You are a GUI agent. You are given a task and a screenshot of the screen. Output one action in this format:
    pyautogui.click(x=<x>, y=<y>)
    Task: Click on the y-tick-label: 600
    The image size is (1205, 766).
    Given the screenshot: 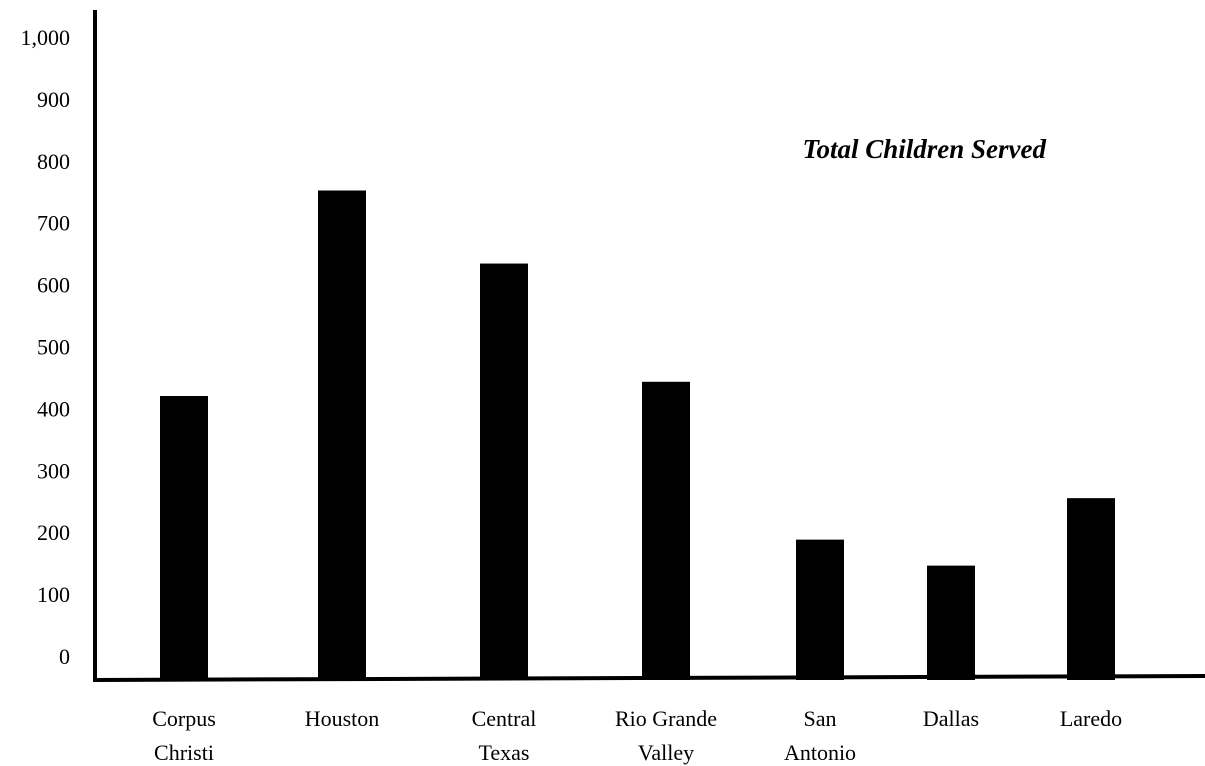 What is the action you would take?
    pyautogui.click(x=53, y=285)
    